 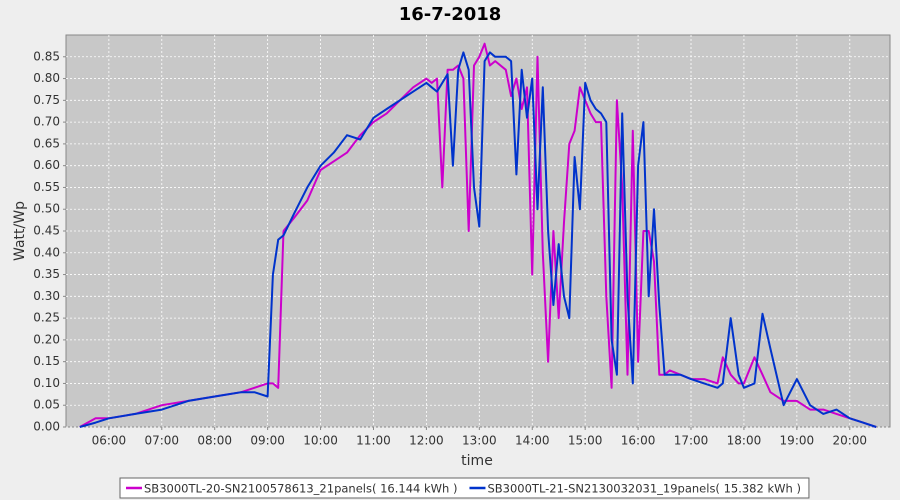 I want to click on y-tick-label: 0.85, so click(x=46, y=56).